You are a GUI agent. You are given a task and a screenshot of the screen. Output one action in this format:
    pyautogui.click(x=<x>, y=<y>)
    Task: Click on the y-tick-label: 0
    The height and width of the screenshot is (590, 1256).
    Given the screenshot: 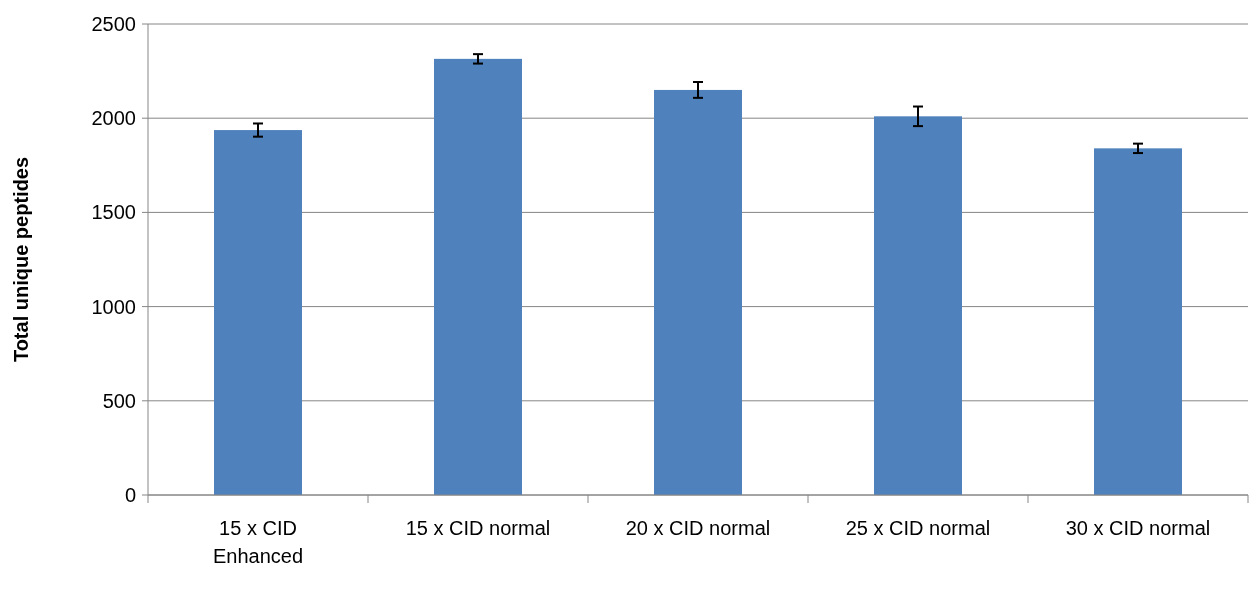 What is the action you would take?
    pyautogui.click(x=130, y=495)
    